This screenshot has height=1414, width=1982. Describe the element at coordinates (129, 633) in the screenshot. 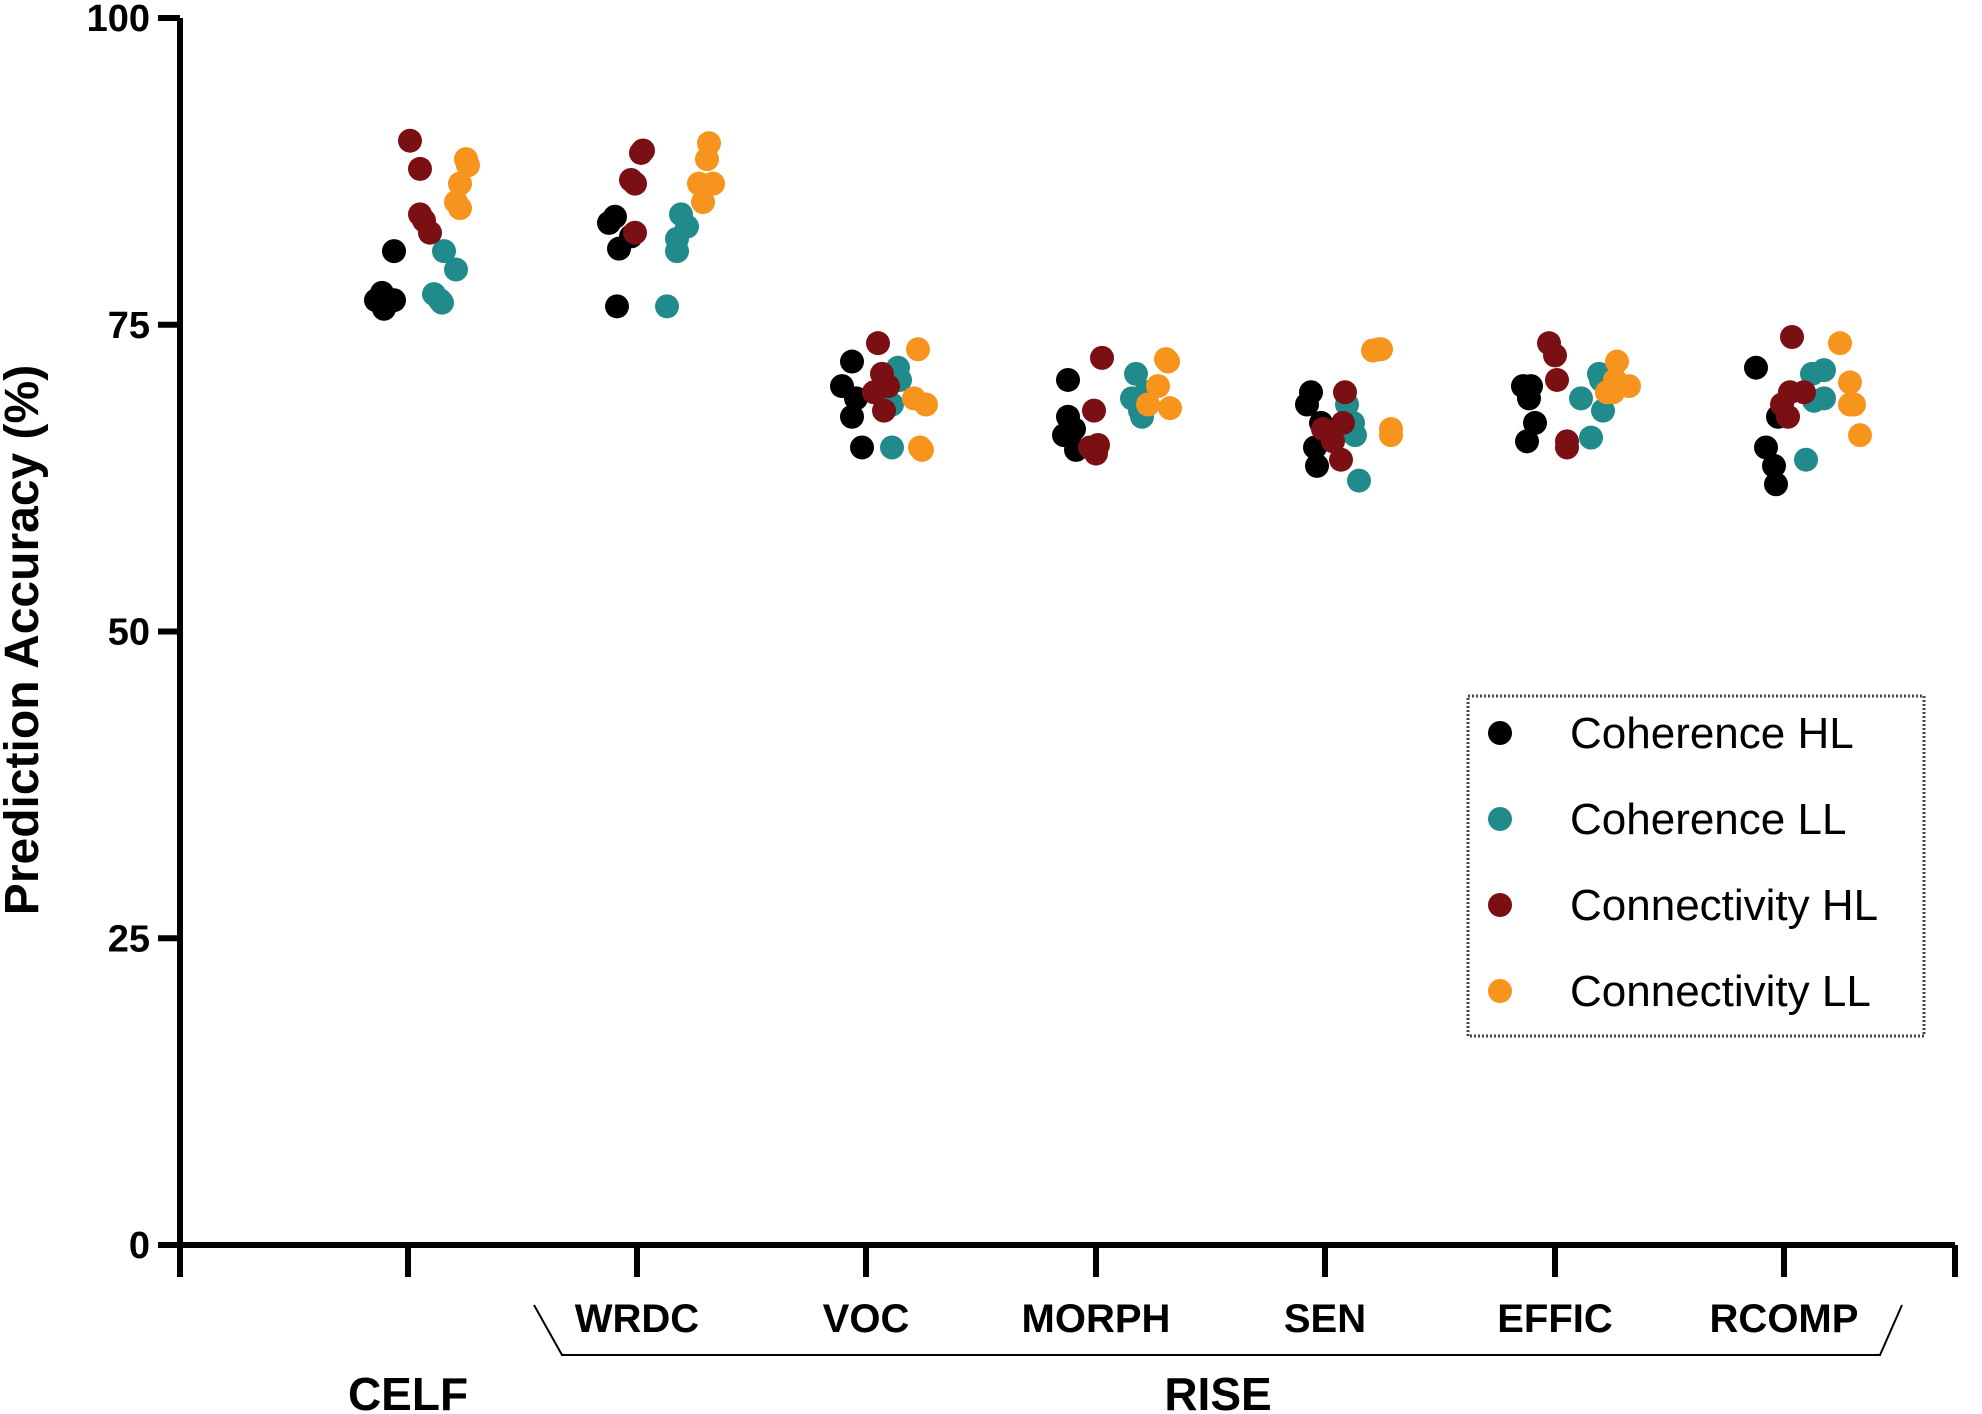

I see `y-tick-label: 50` at that location.